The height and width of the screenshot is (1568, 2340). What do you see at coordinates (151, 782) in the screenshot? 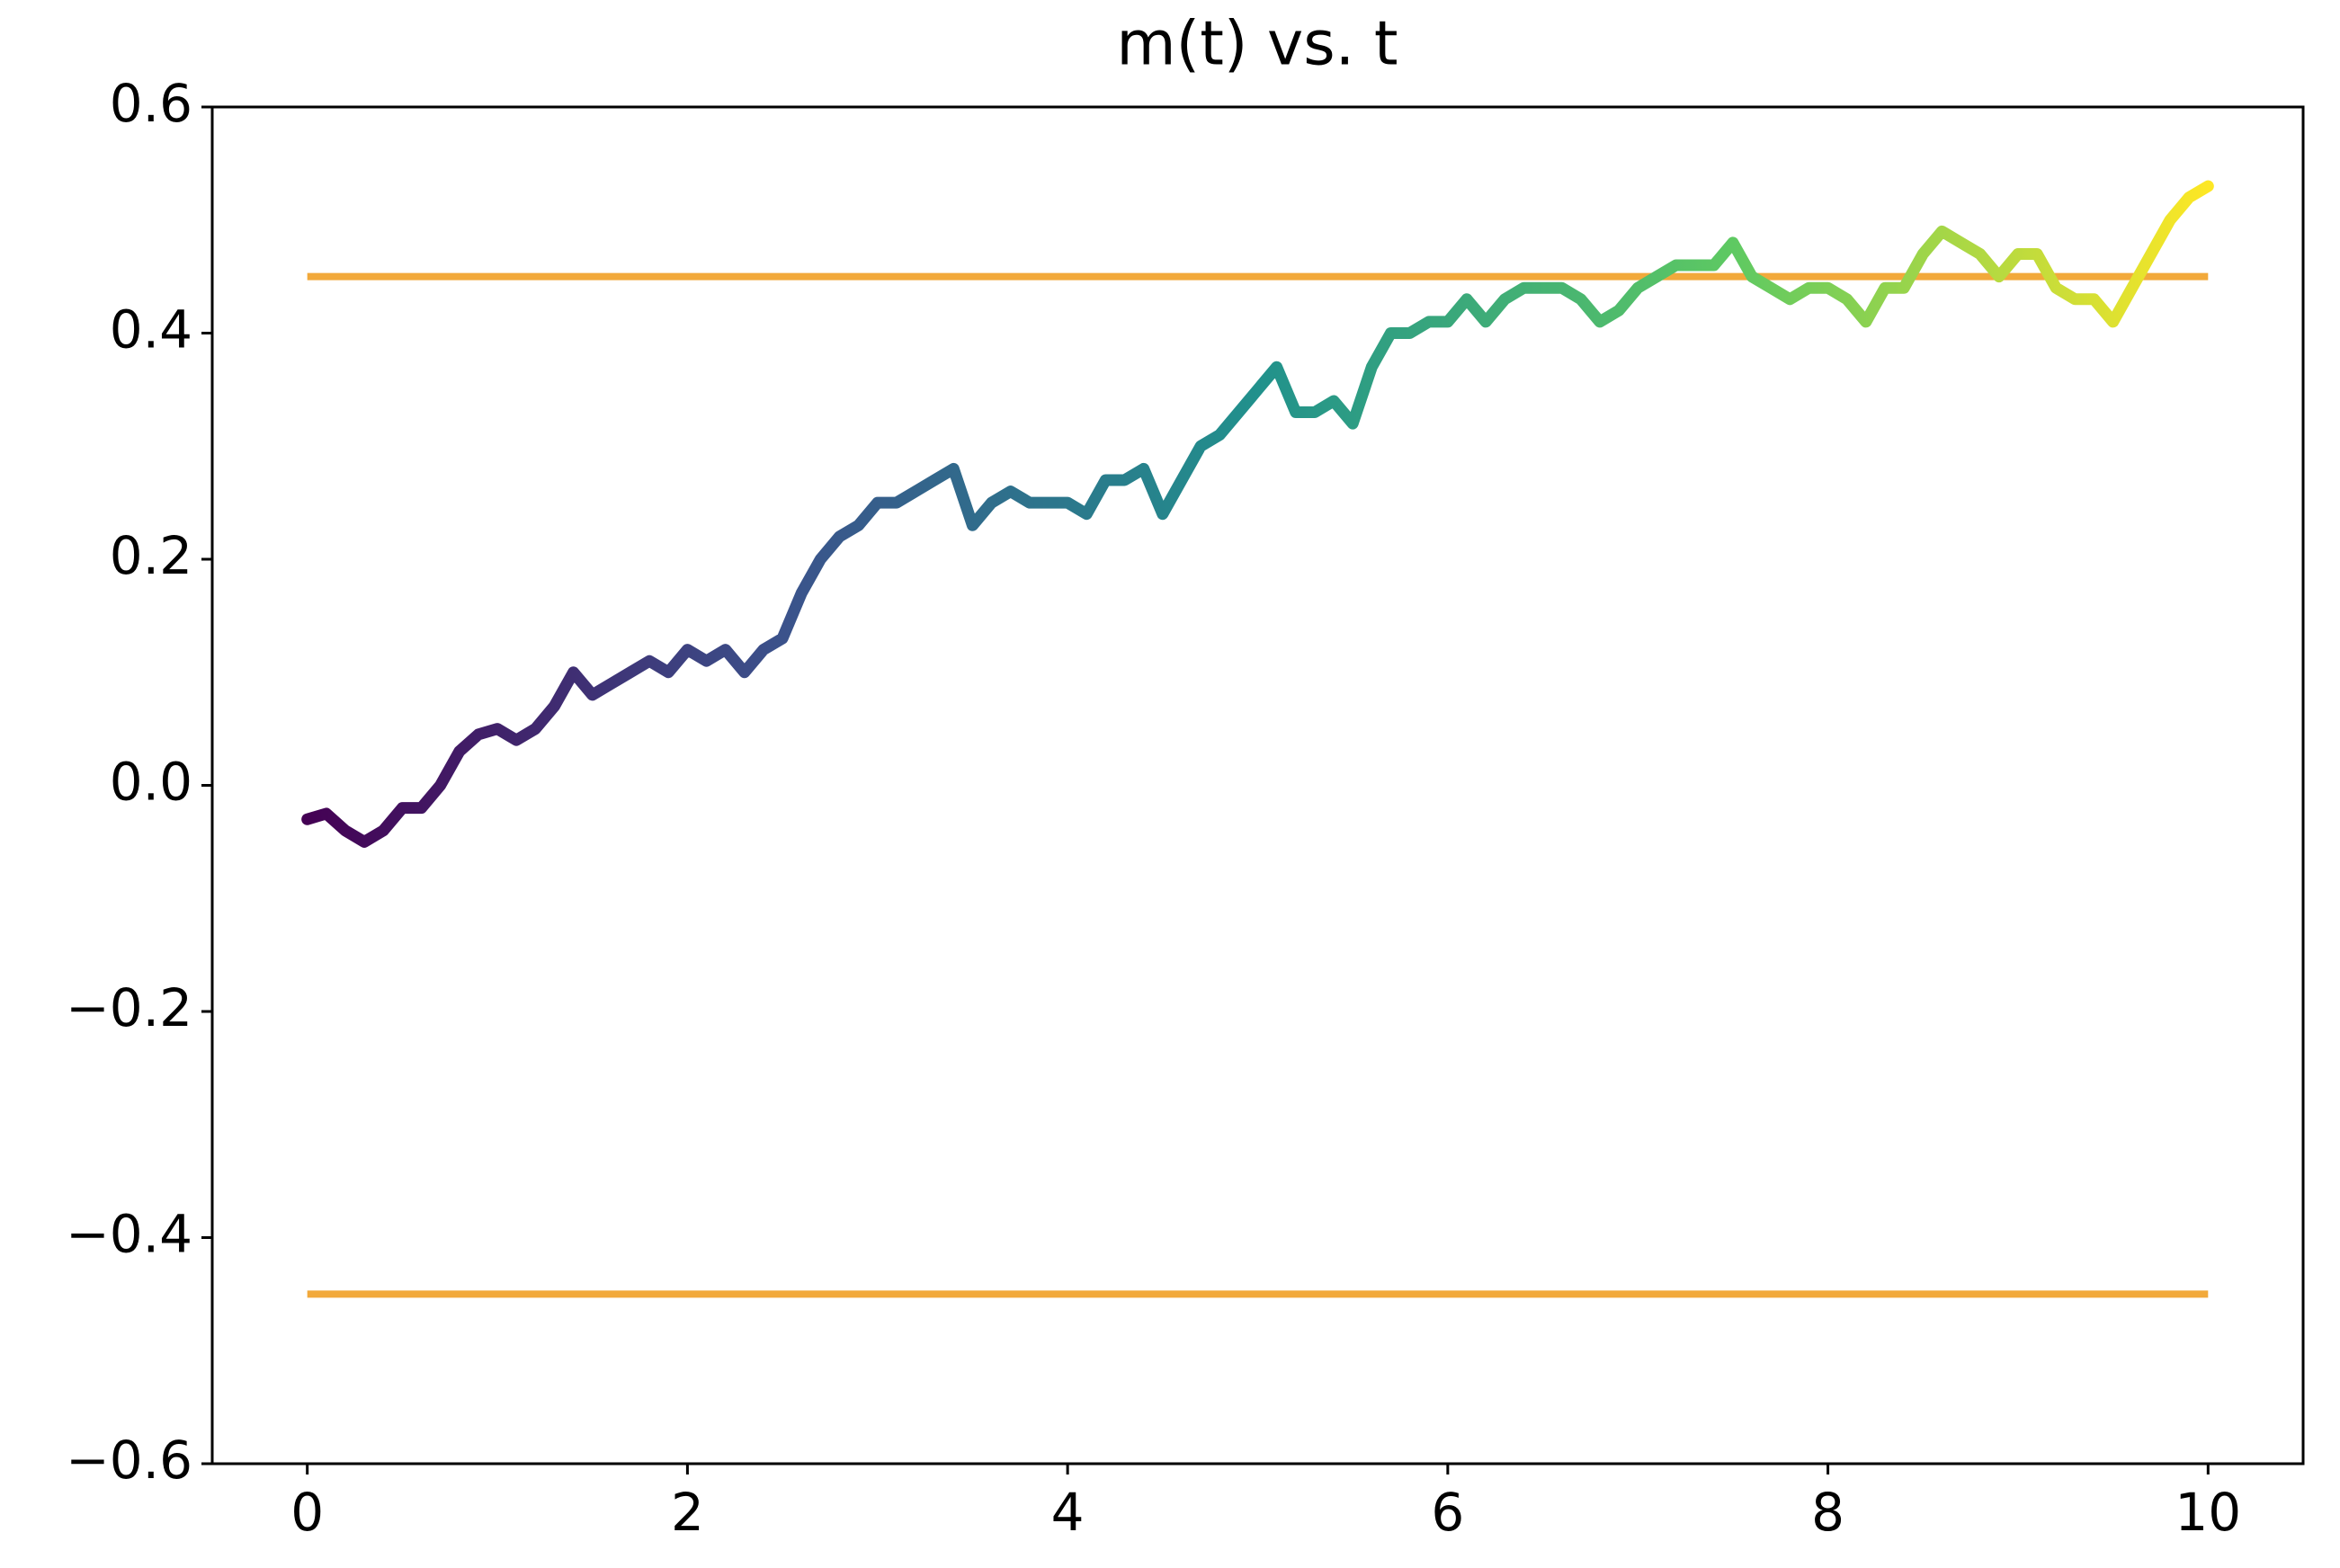
I see `y-tick-label: 0.0` at bounding box center [151, 782].